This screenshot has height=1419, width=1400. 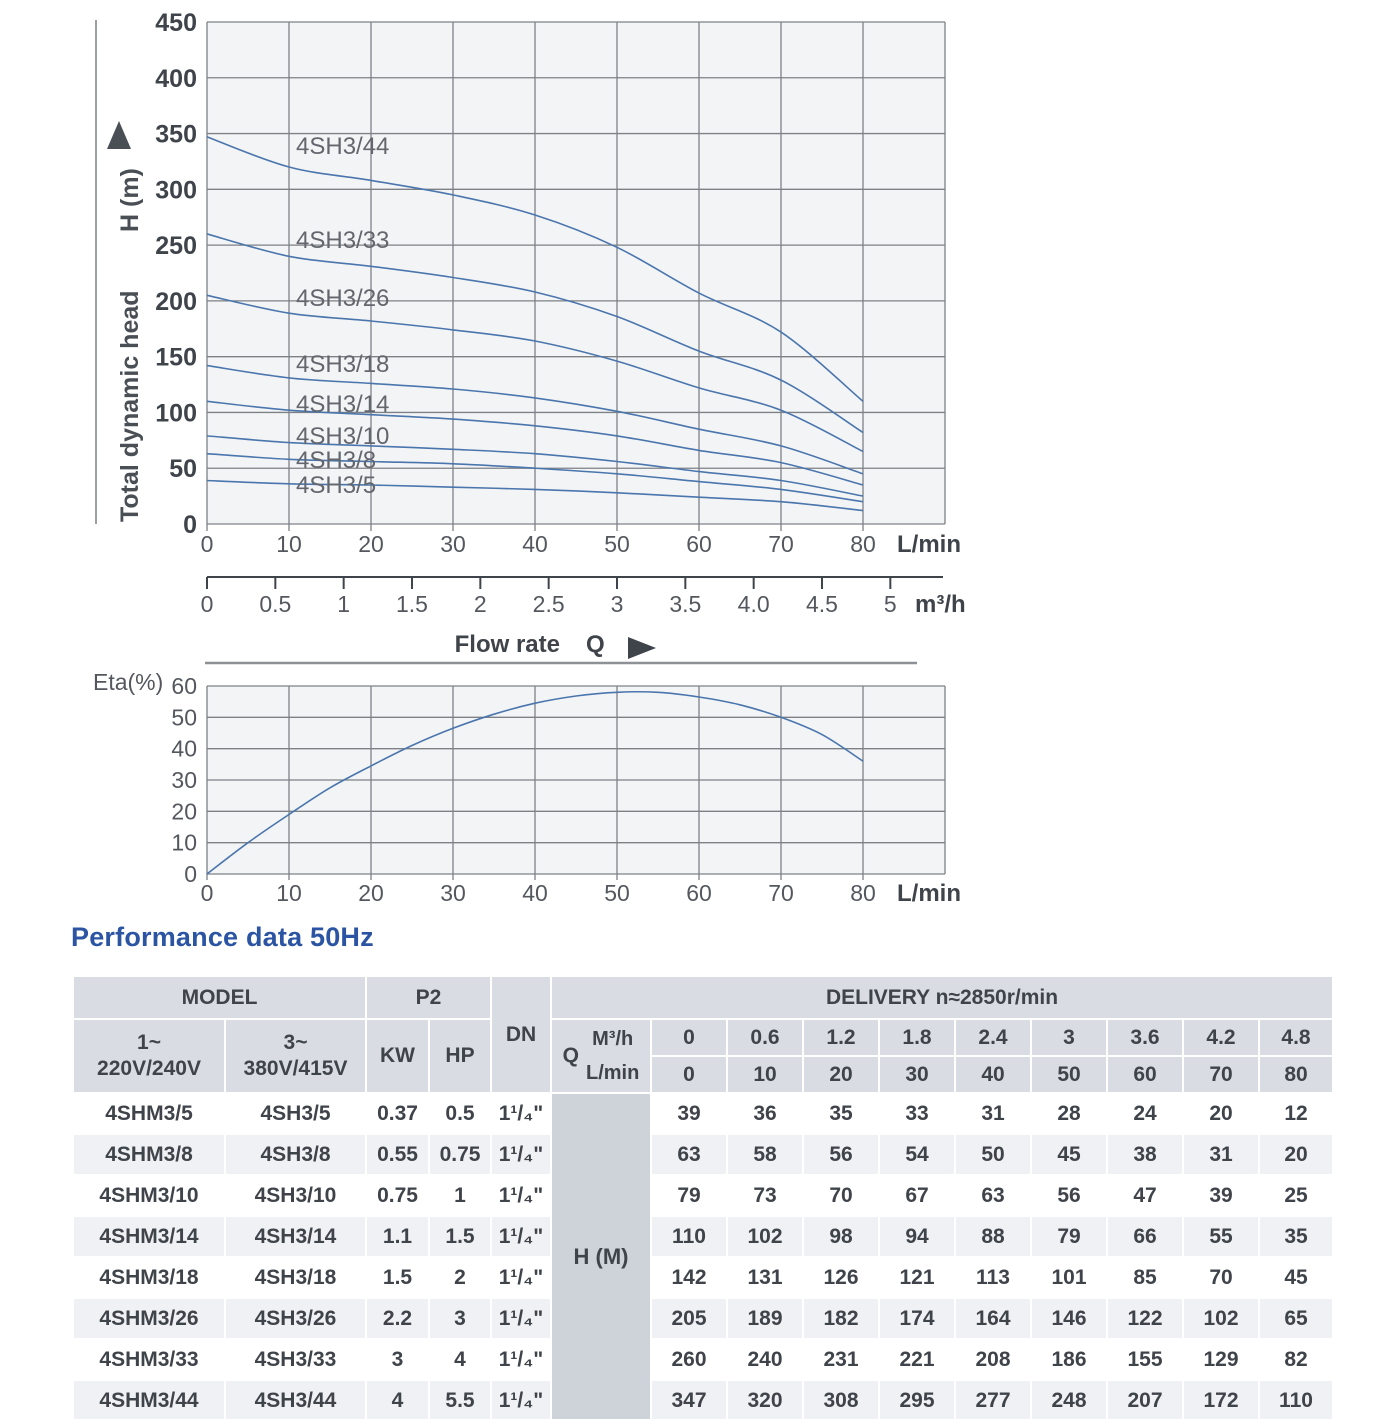 What do you see at coordinates (295, 1068) in the screenshot?
I see `three-phase-line2: 380V/415V` at bounding box center [295, 1068].